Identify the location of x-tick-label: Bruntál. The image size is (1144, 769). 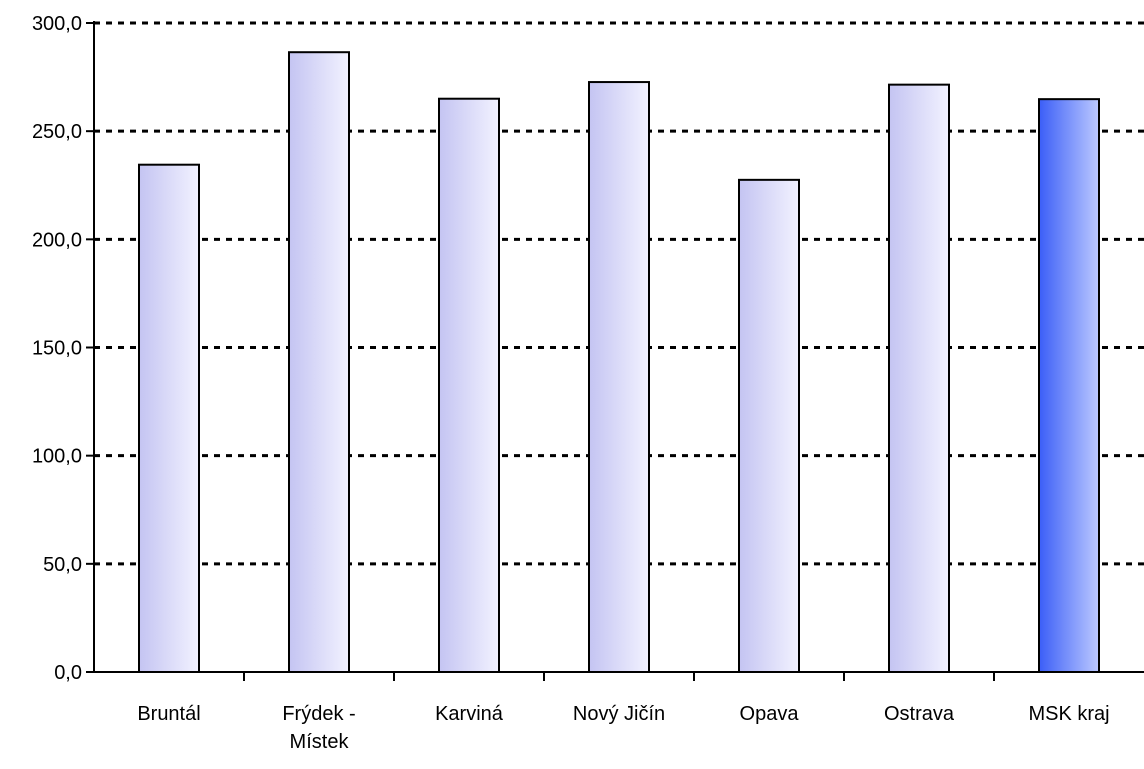
(168, 714).